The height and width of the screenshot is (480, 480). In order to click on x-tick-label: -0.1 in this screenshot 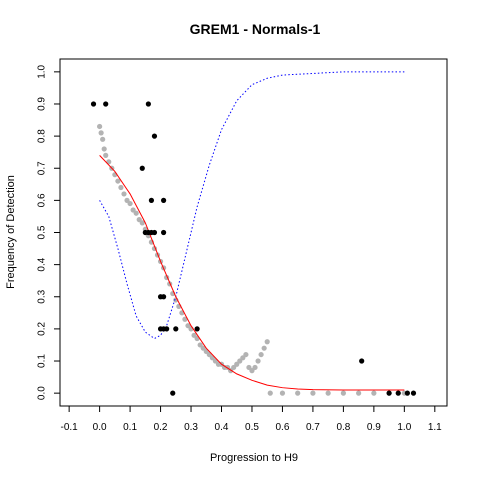, I will do `click(70, 427)`.